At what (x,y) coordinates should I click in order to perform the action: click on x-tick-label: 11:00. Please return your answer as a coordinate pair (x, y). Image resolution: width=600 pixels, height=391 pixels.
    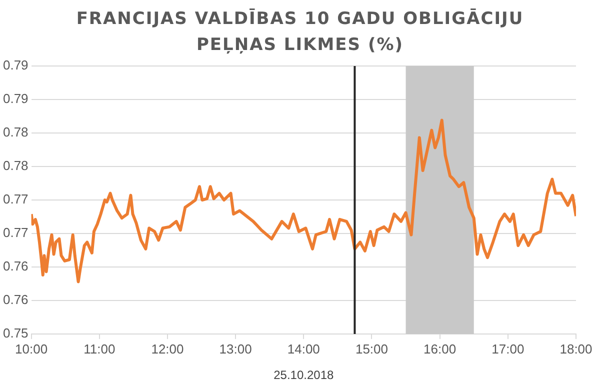
    Looking at the image, I should click on (100, 348).